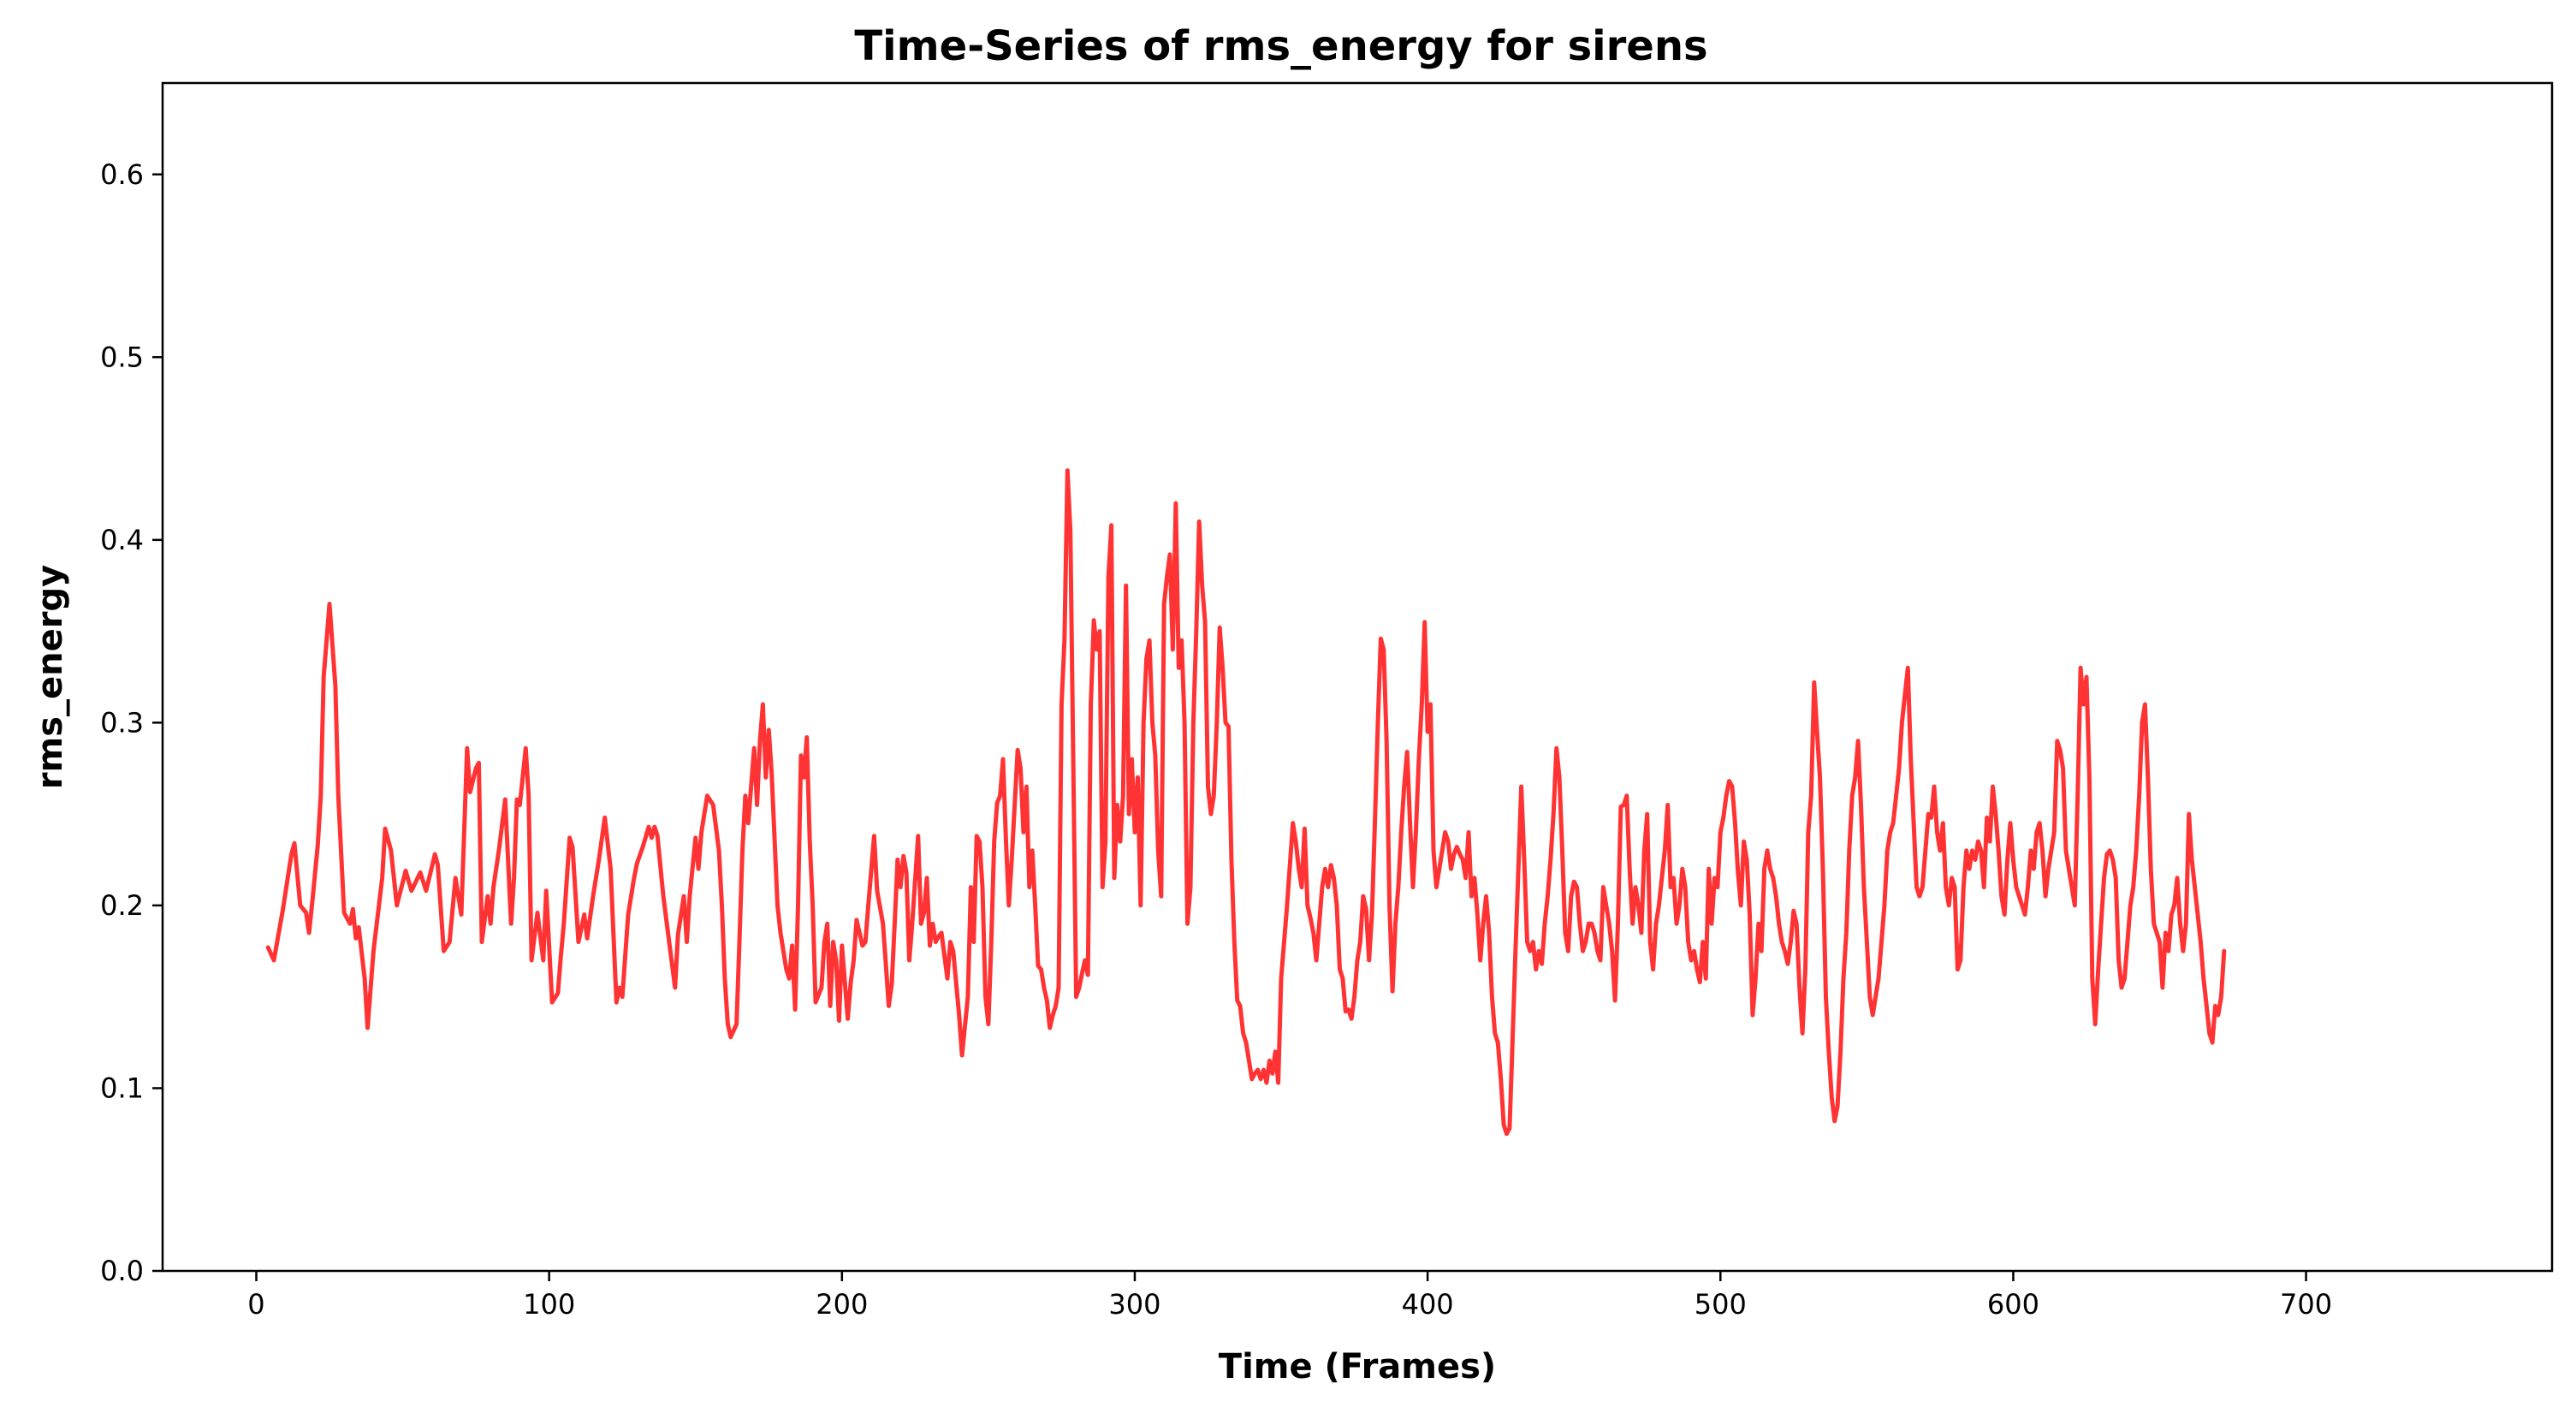 The image size is (2576, 1413). I want to click on x-tick-label: 500, so click(1721, 1304).